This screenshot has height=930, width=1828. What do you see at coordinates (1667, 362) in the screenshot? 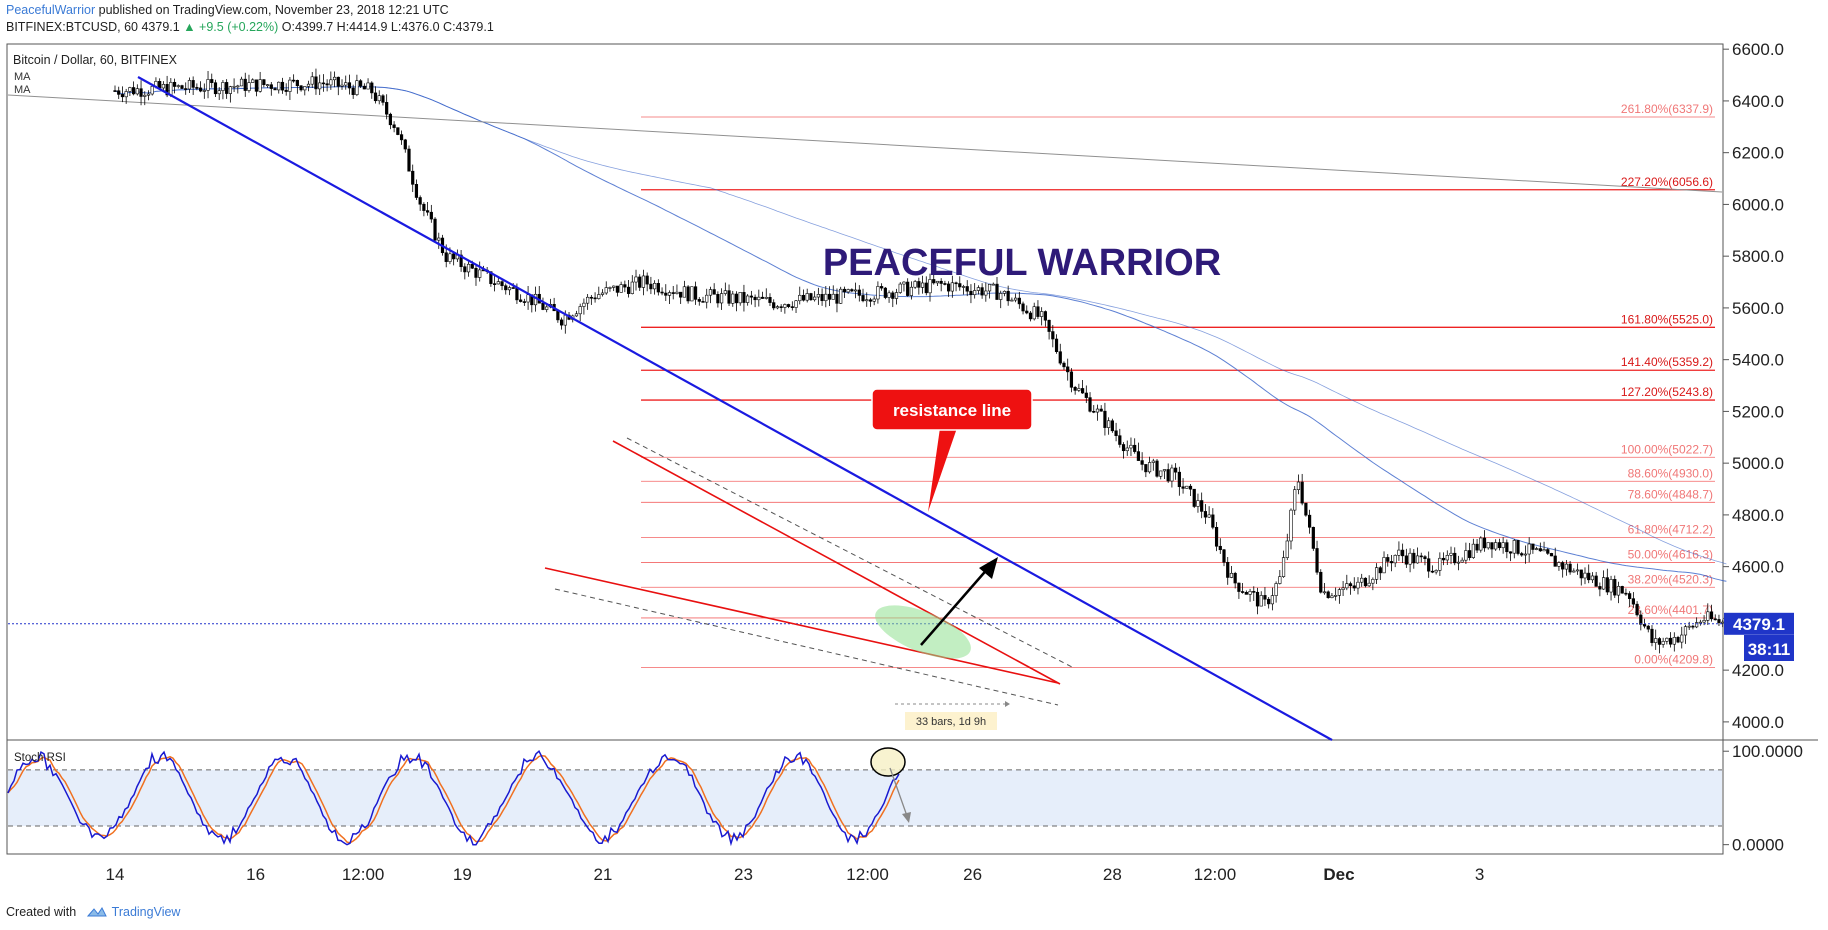
I see `fib-level-label: 141.40%(5359.2)` at bounding box center [1667, 362].